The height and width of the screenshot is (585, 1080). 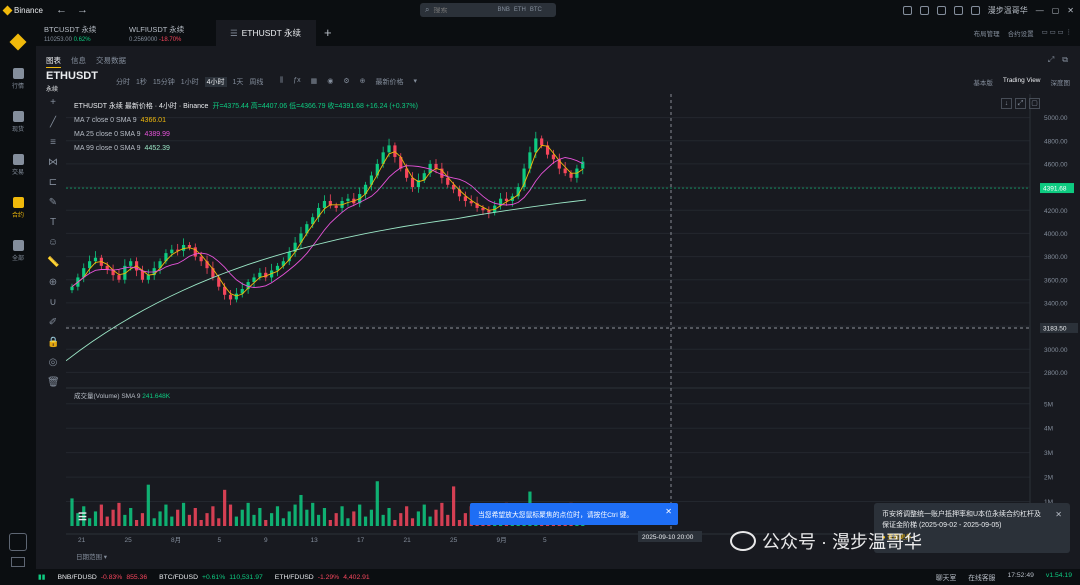 I want to click on search-icon: ⌕, so click(x=427, y=9).